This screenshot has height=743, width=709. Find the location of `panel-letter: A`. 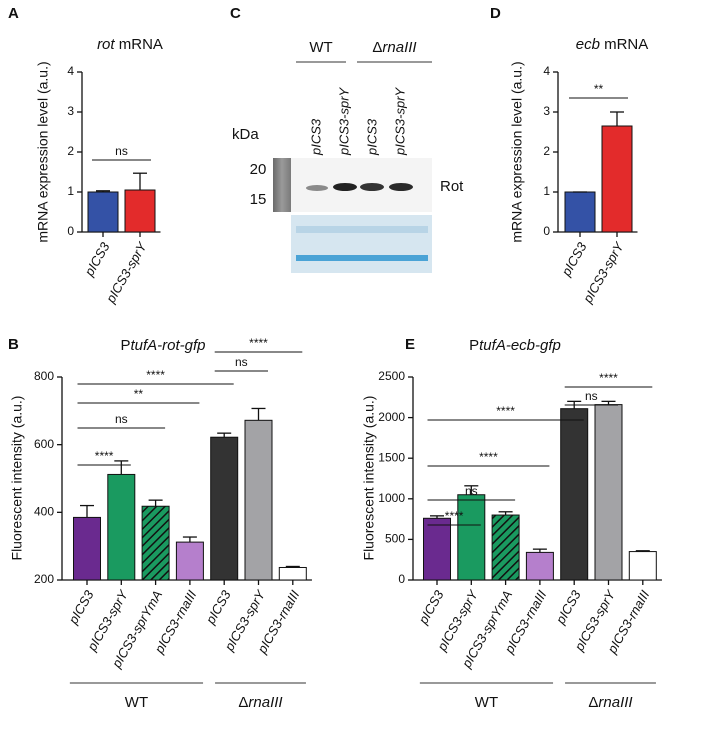

panel-letter: A is located at coordinates (13, 13).